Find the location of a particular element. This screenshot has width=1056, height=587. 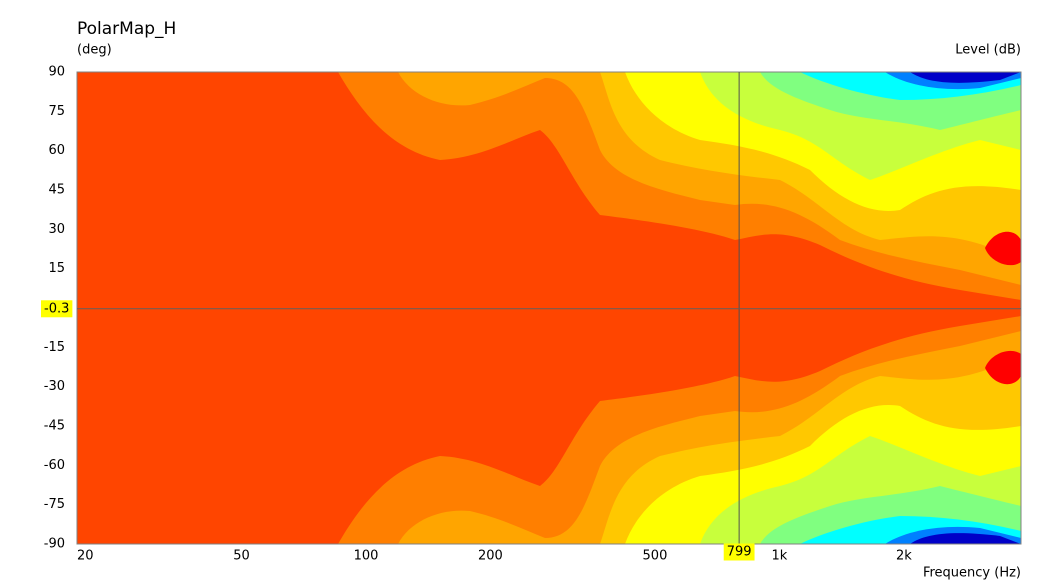

y-tick-label: 75 is located at coordinates (56, 111).